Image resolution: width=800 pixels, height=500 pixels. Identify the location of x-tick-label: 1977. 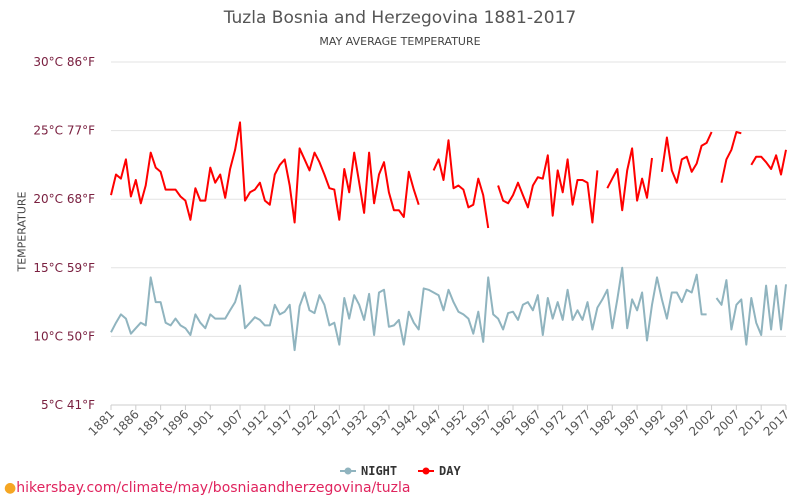
(577, 422).